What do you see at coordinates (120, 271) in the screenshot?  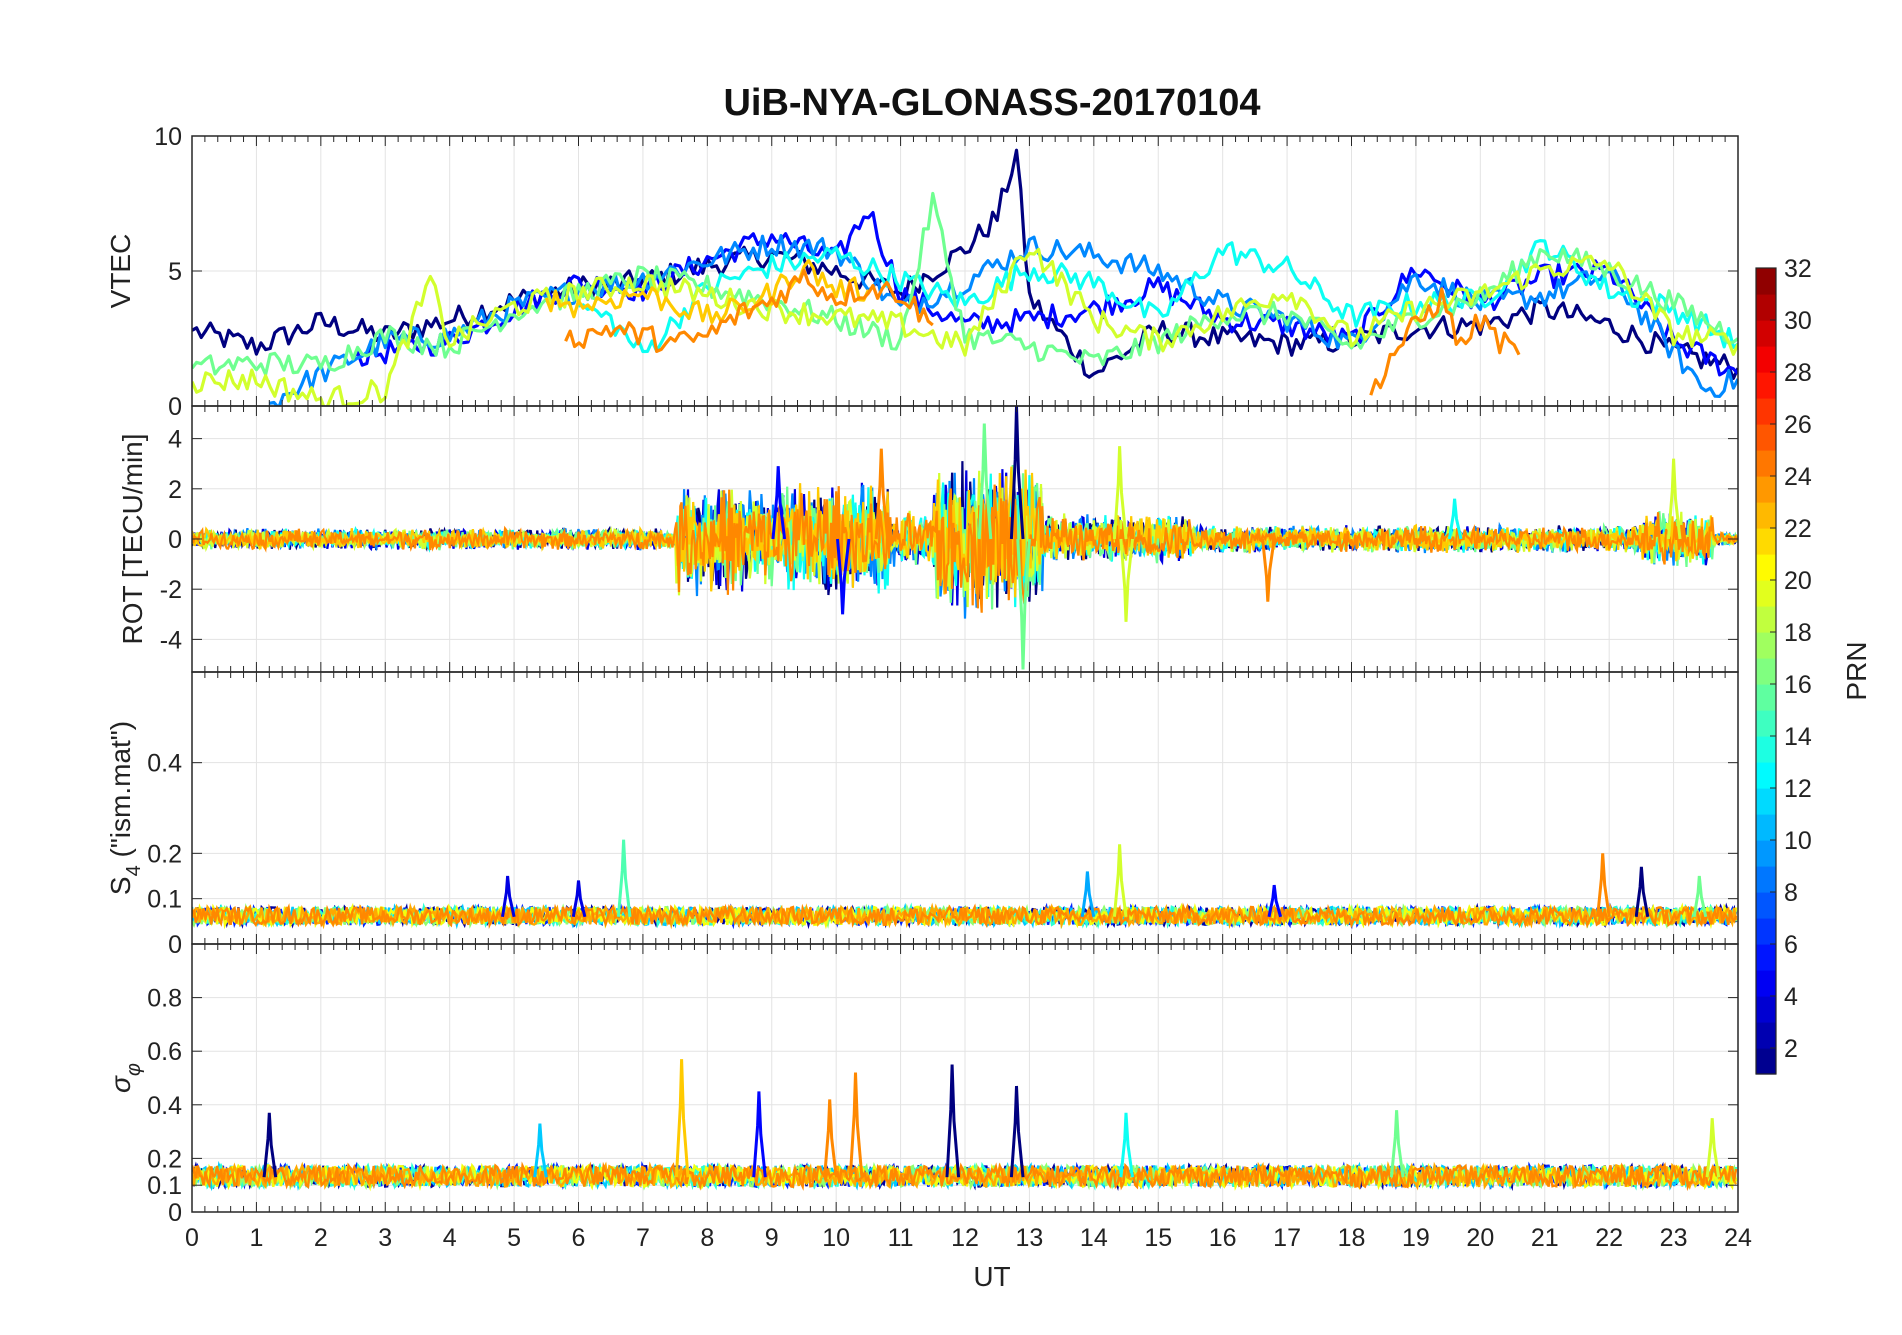 I see `y-axis-label-vtec: VTEC` at bounding box center [120, 271].